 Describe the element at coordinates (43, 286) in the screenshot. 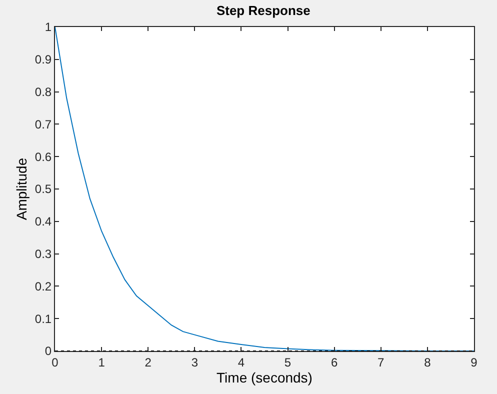

I see `y-tick-label: 0.2` at that location.